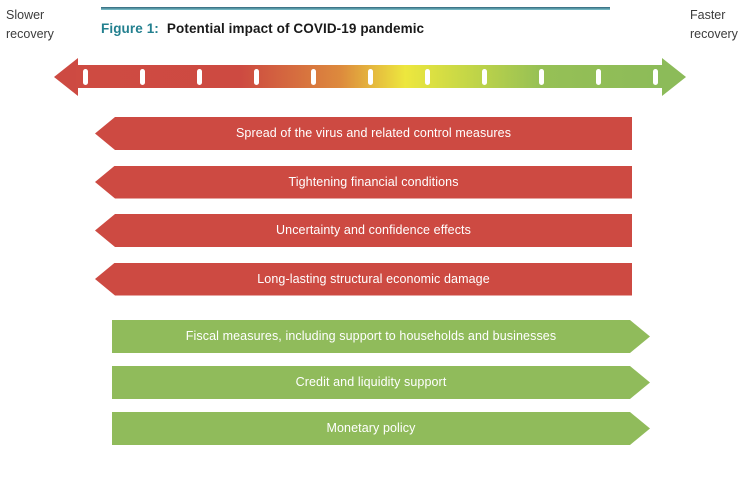  I want to click on negative-factor-bar: Long-lasting structural economic damage, so click(363, 279).